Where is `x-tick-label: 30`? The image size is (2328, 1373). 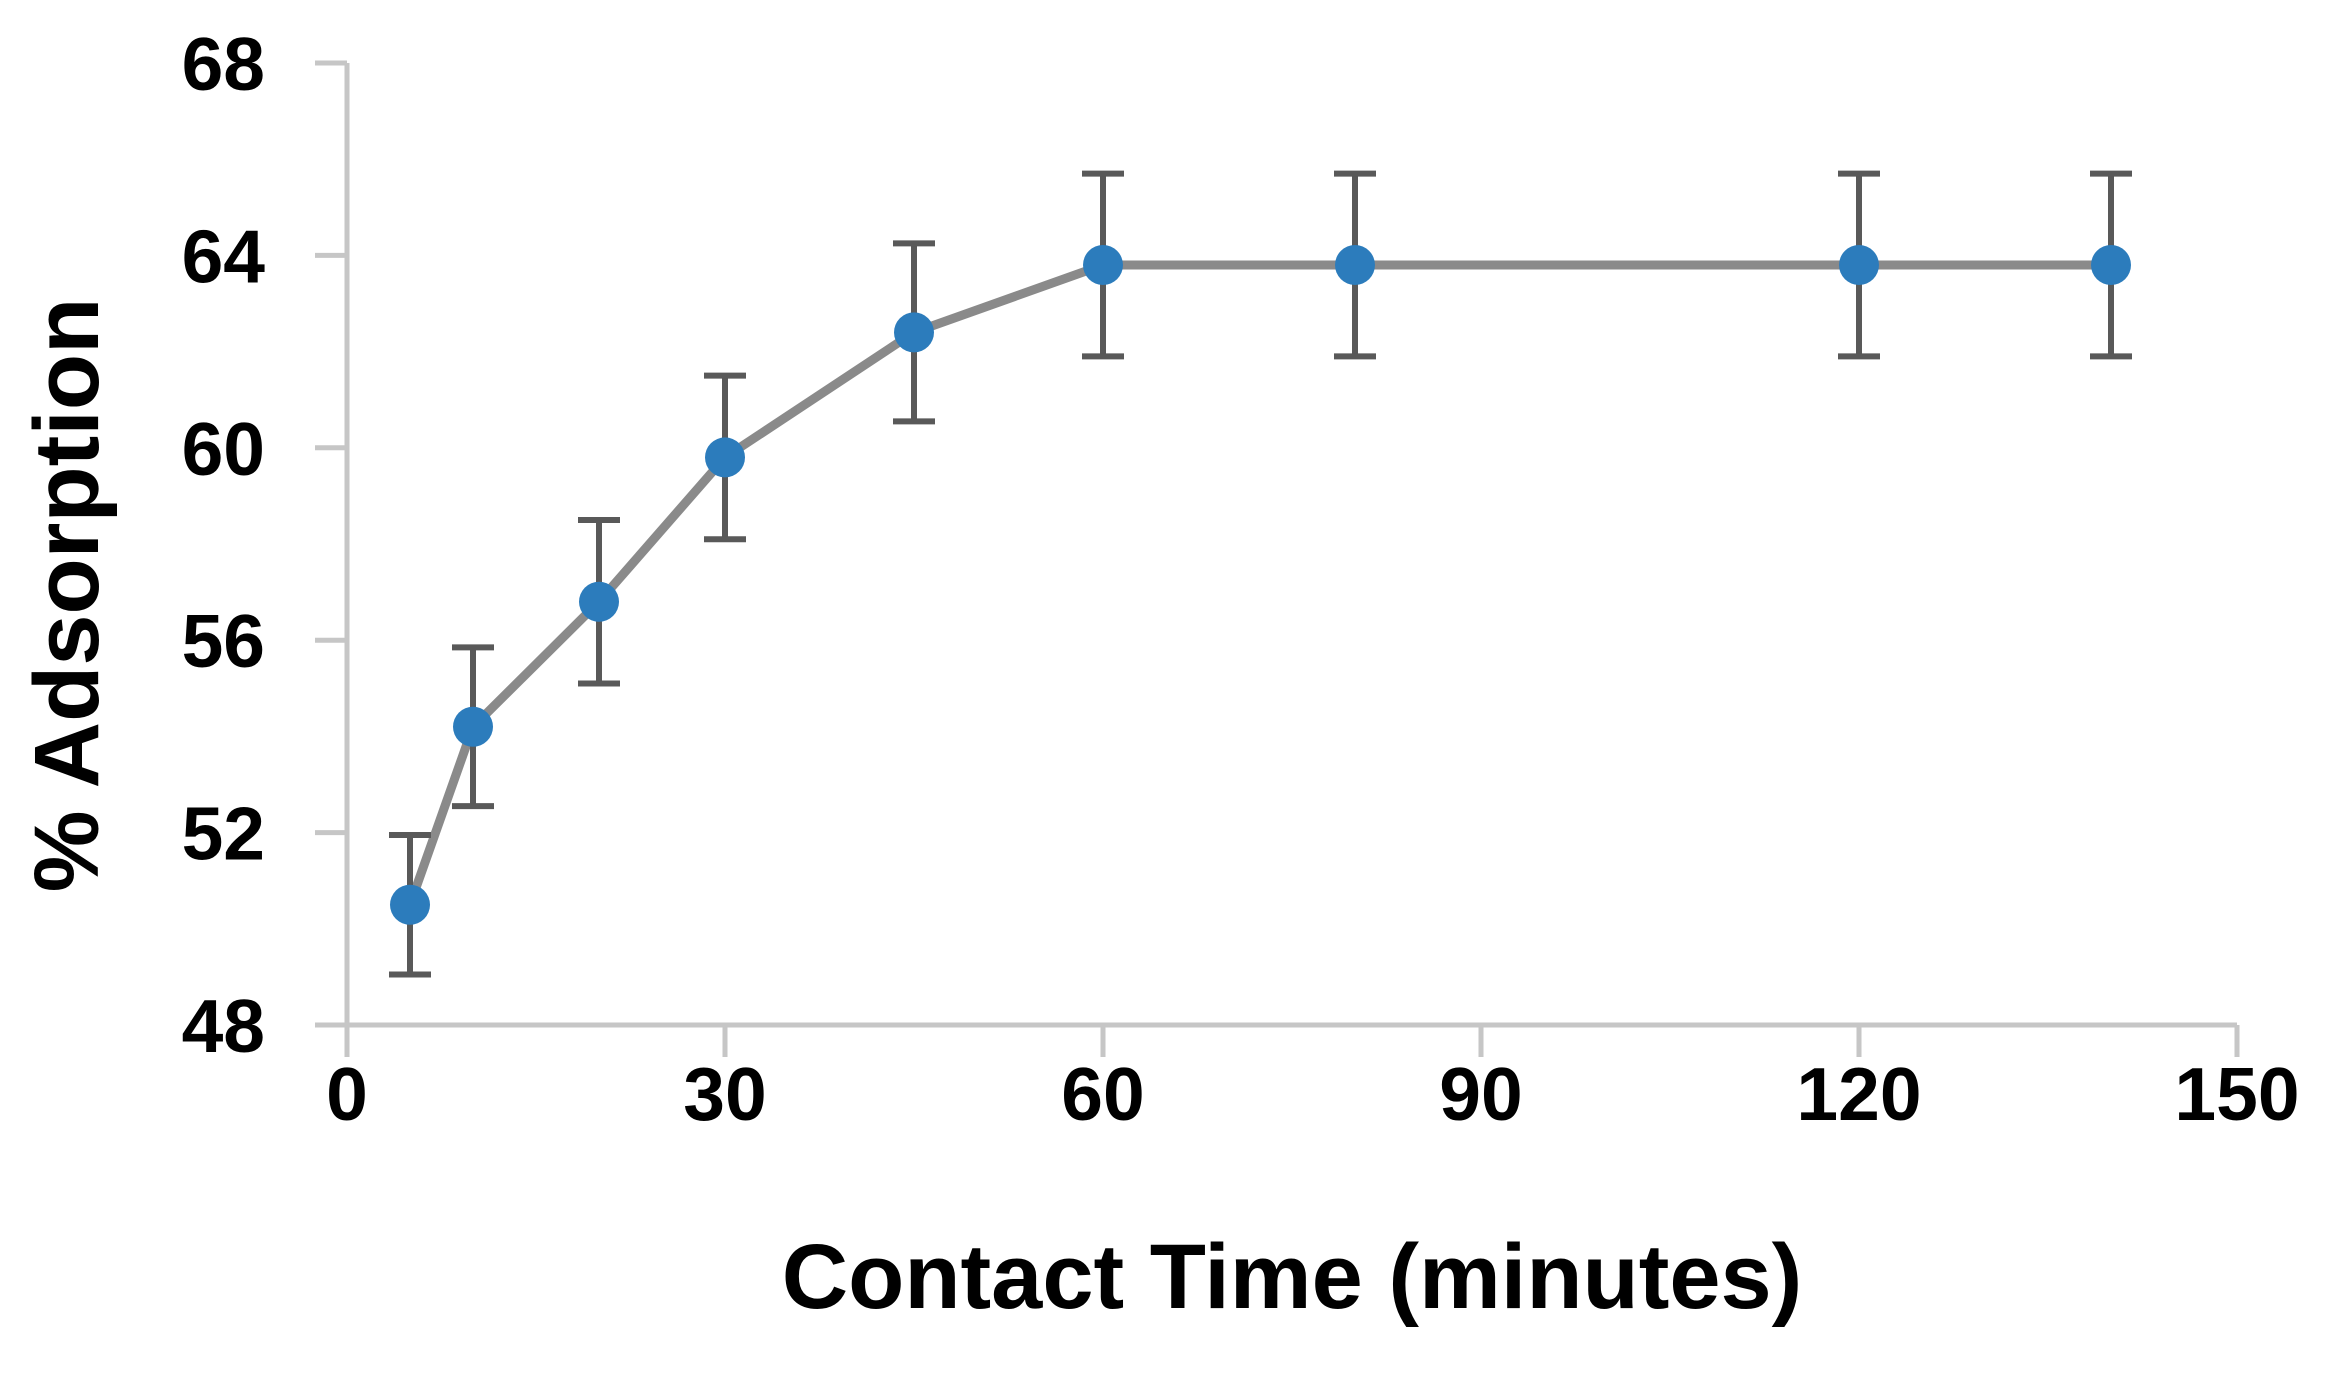
x-tick-label: 30 is located at coordinates (724, 1094).